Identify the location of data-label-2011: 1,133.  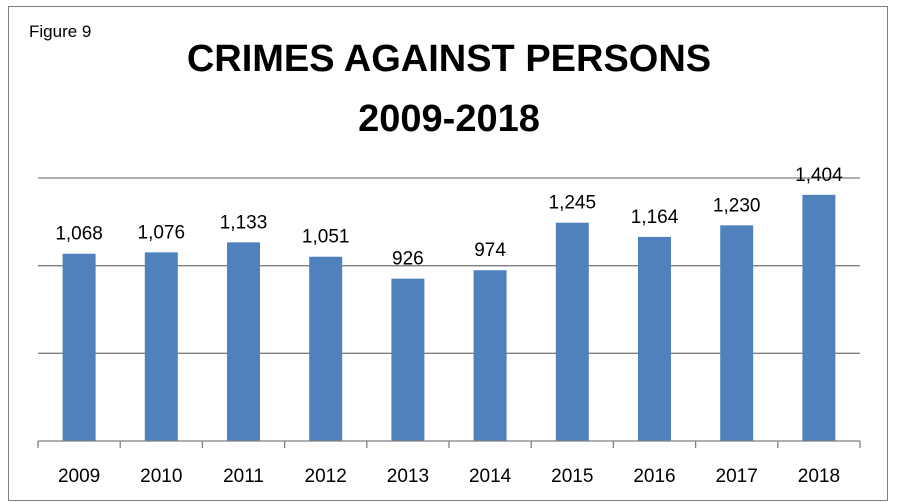
(244, 222).